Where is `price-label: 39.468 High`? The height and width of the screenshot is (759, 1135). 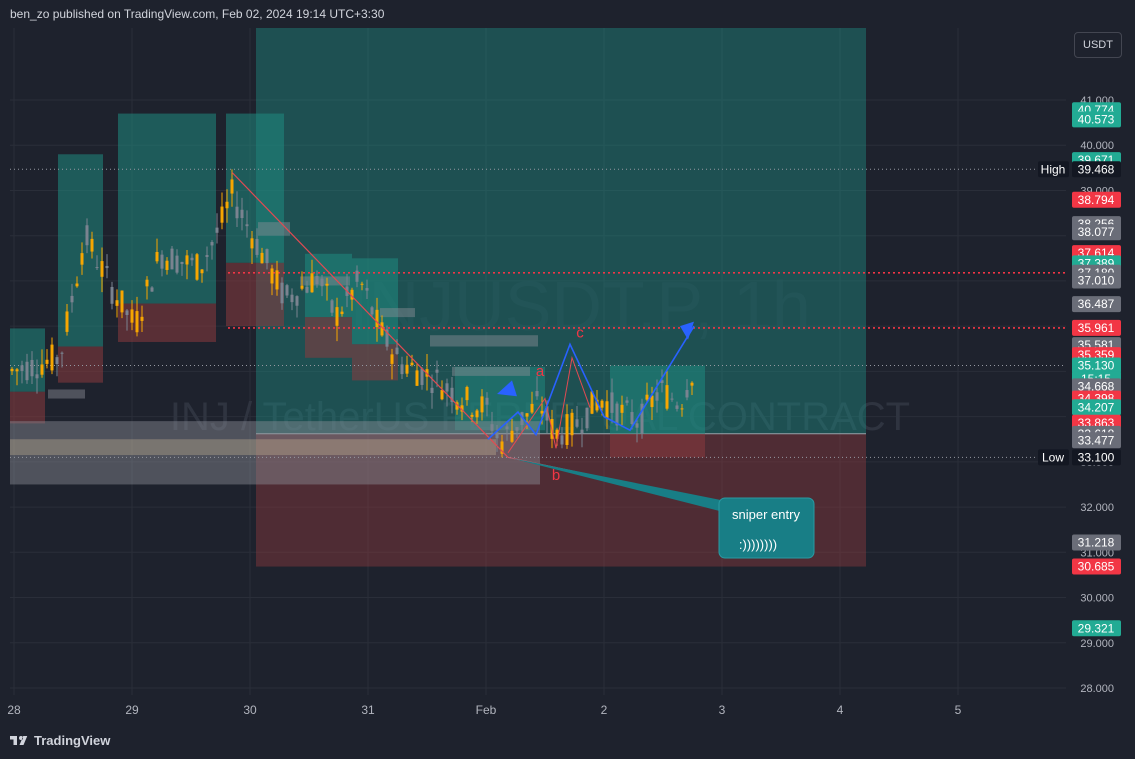
price-label: 39.468 High is located at coordinates (1079, 169).